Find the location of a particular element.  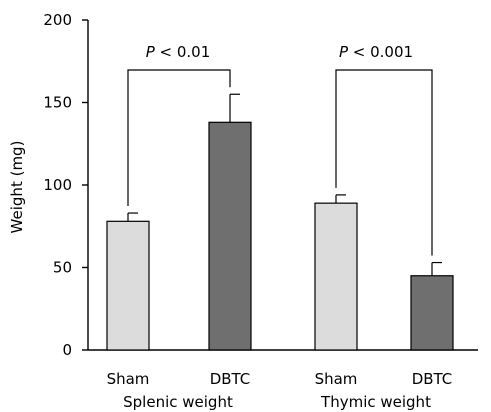

y-tick-label: 200 is located at coordinates (57, 20).